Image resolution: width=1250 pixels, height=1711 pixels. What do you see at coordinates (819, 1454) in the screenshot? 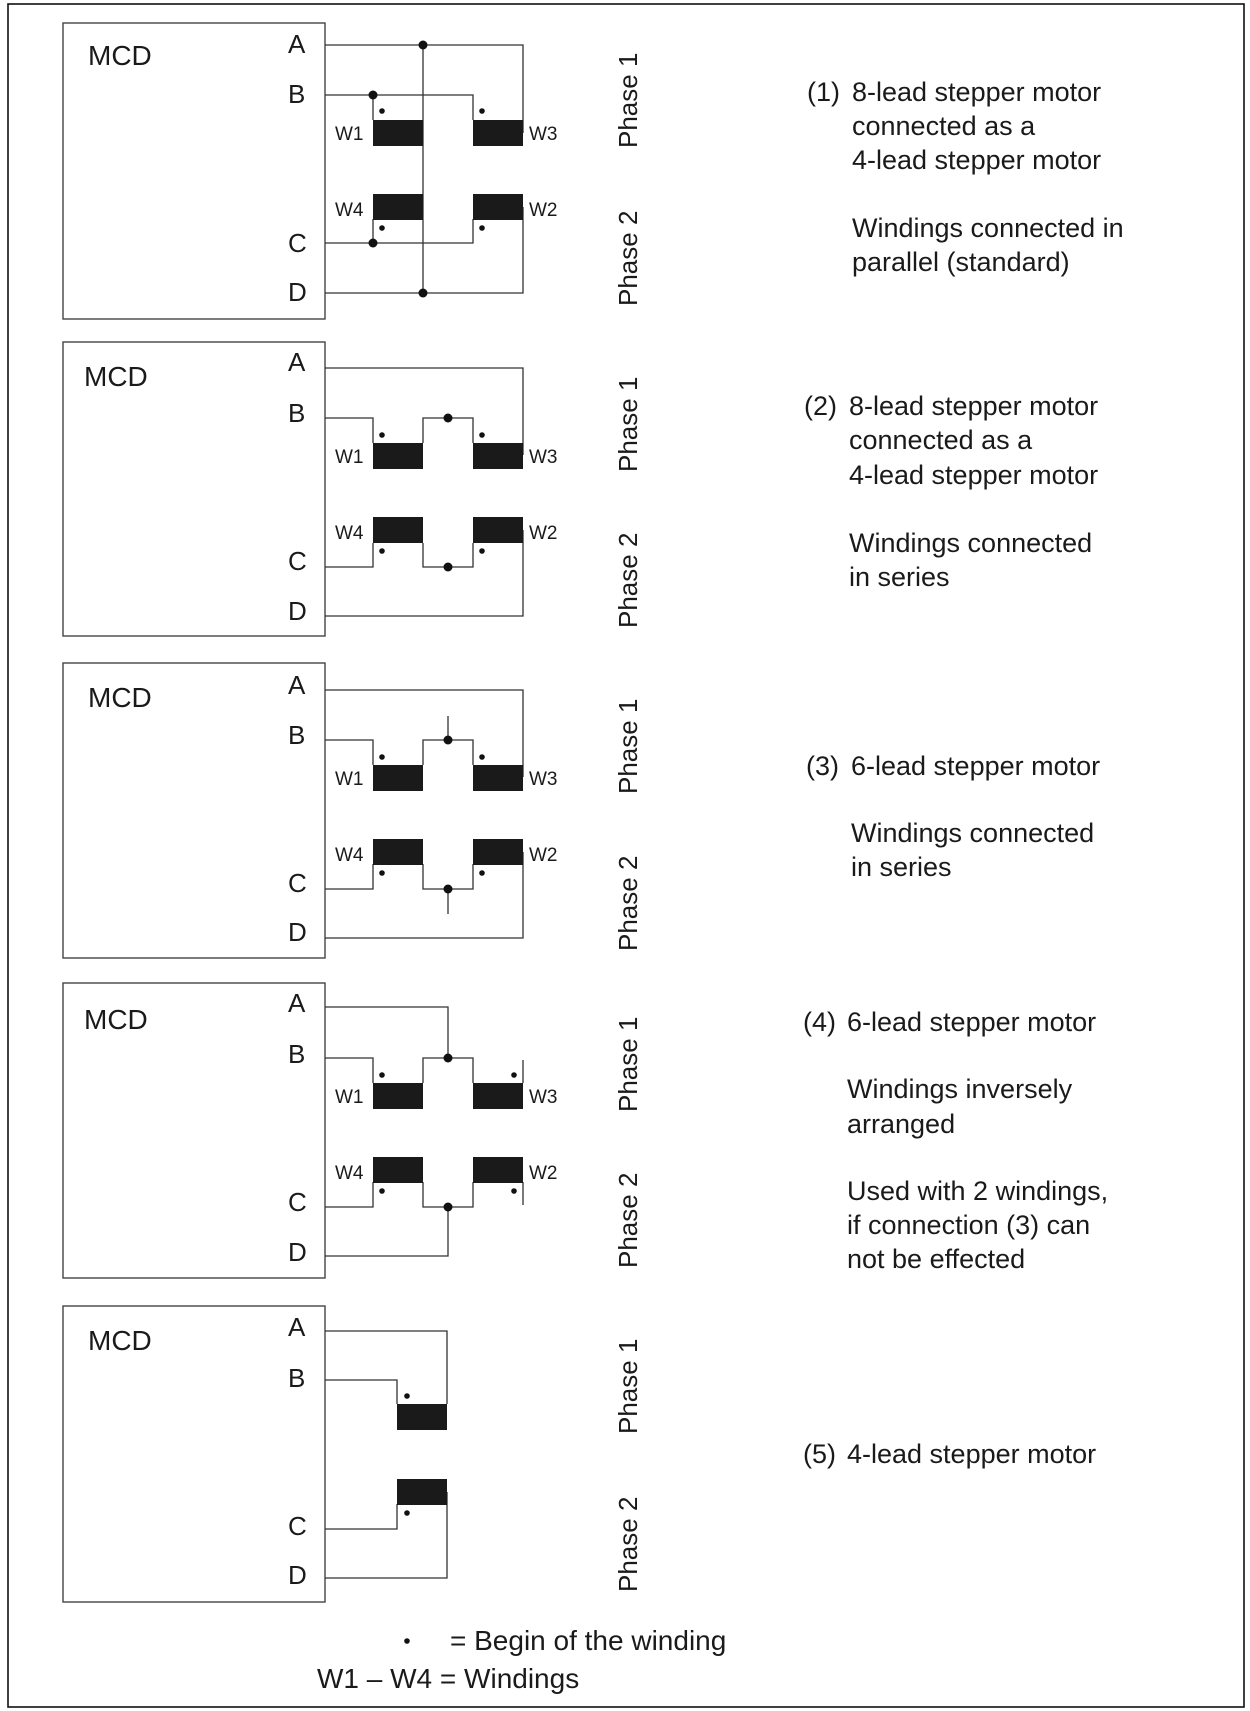
I see `config-5-number: (5)` at bounding box center [819, 1454].